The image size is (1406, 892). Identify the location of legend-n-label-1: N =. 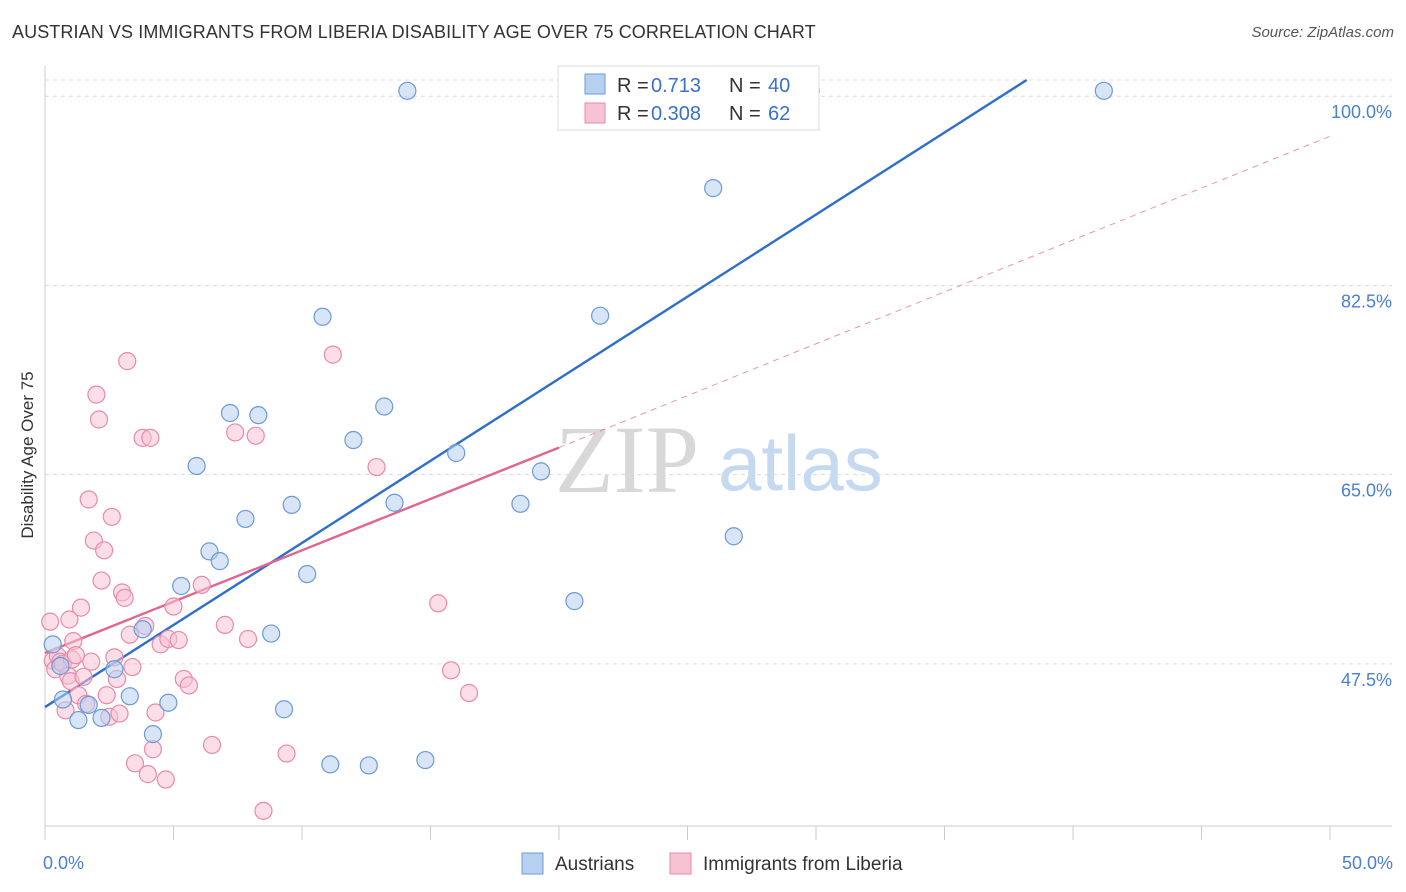
(745, 86).